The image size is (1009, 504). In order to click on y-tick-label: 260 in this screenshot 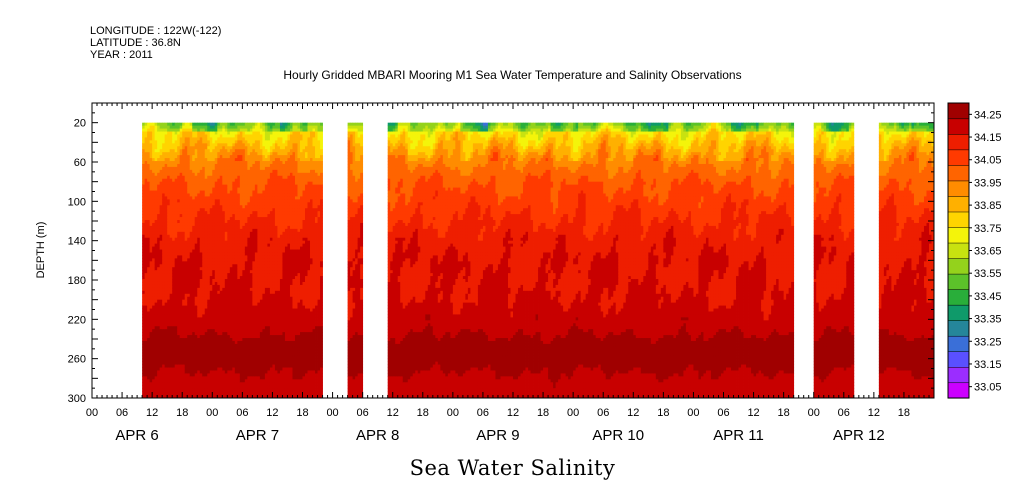, I will do `click(77, 360)`.